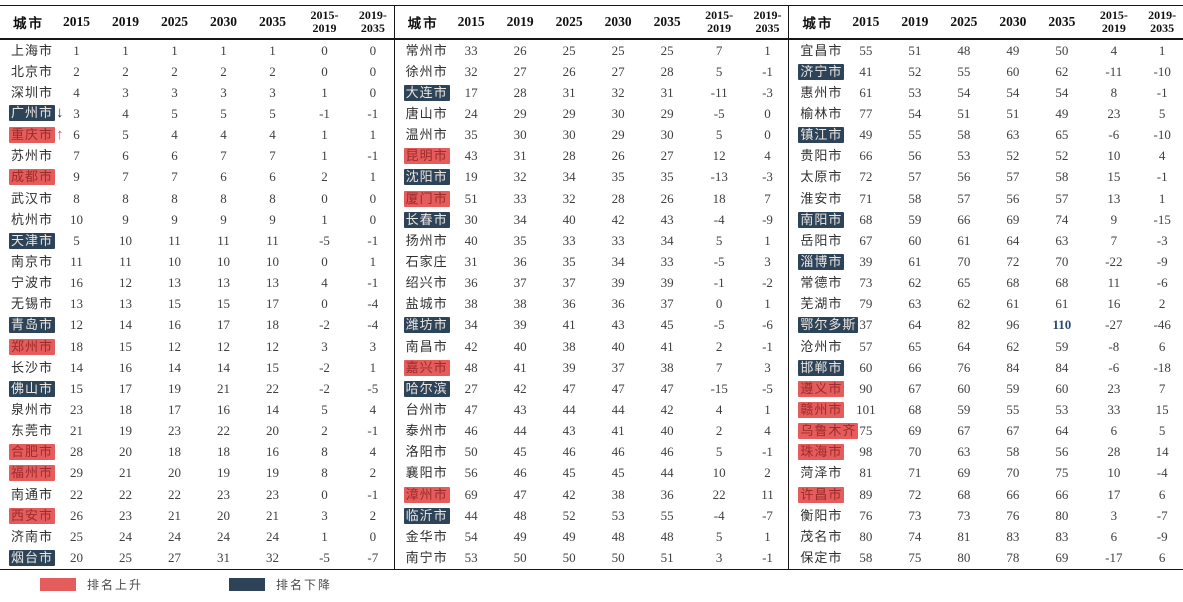 Image resolution: width=1183 pixels, height=602 pixels. What do you see at coordinates (32, 113) in the screenshot?
I see `city-cell: 广州市 ↓` at bounding box center [32, 113].